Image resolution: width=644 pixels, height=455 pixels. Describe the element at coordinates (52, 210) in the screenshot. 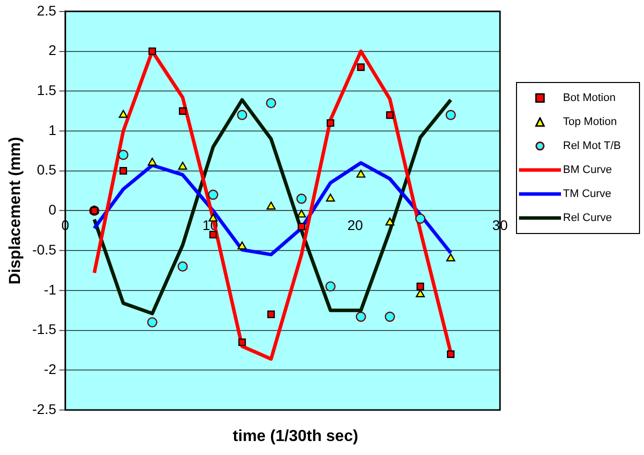

I see `y-tick-label: 0` at that location.